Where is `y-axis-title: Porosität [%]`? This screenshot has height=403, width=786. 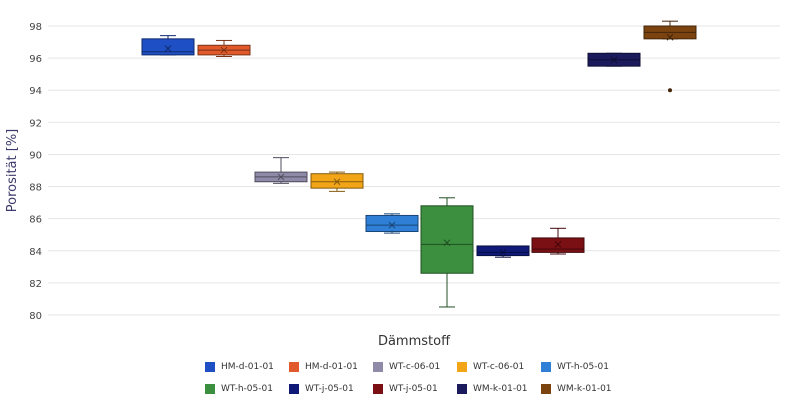
y-axis-title: Porosität [%] is located at coordinates (12, 171).